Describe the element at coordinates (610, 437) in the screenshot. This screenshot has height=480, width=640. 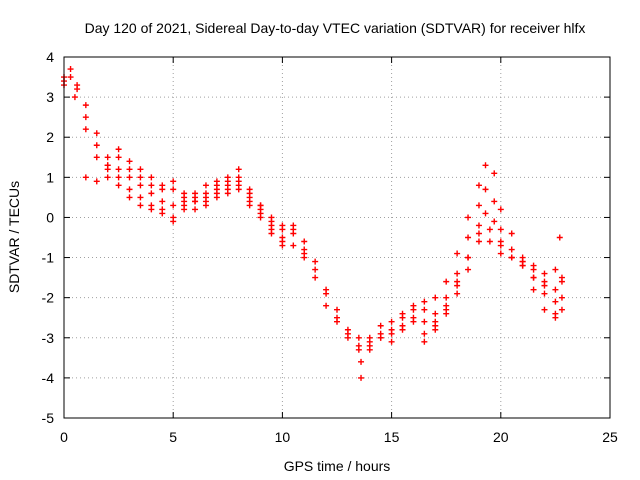
I see `x-tick-label: 25` at that location.